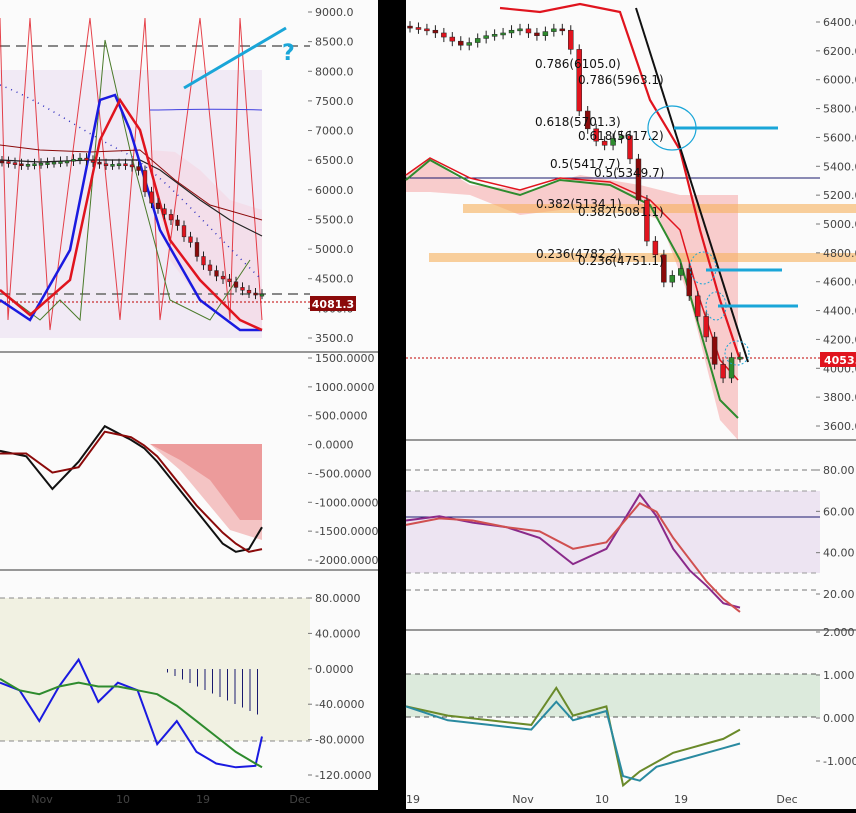 This screenshot has height=813, width=856. What do you see at coordinates (839, 282) in the screenshot?
I see `right-price-axis-label: 4600.00` at bounding box center [839, 282].